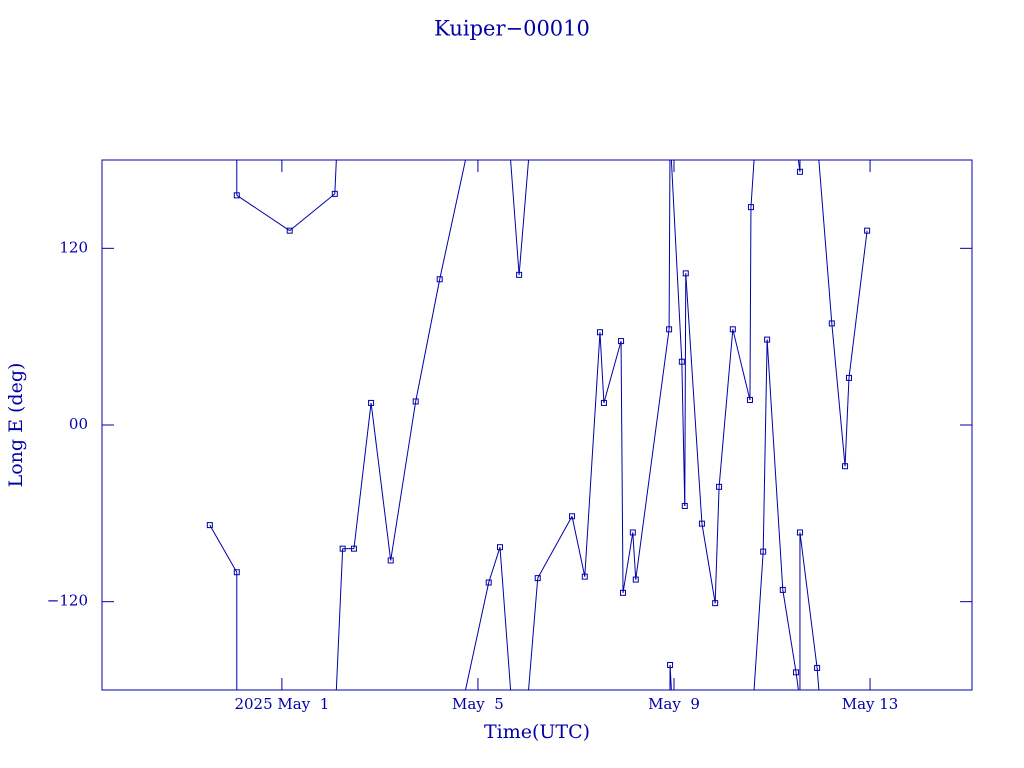  I want to click on y-tick-label: −120, so click(67, 601).